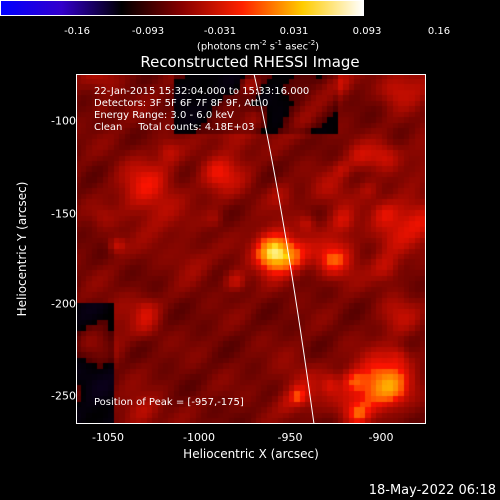 Image resolution: width=500 pixels, height=500 pixels. I want to click on y-tick-label: -100, so click(63, 121).